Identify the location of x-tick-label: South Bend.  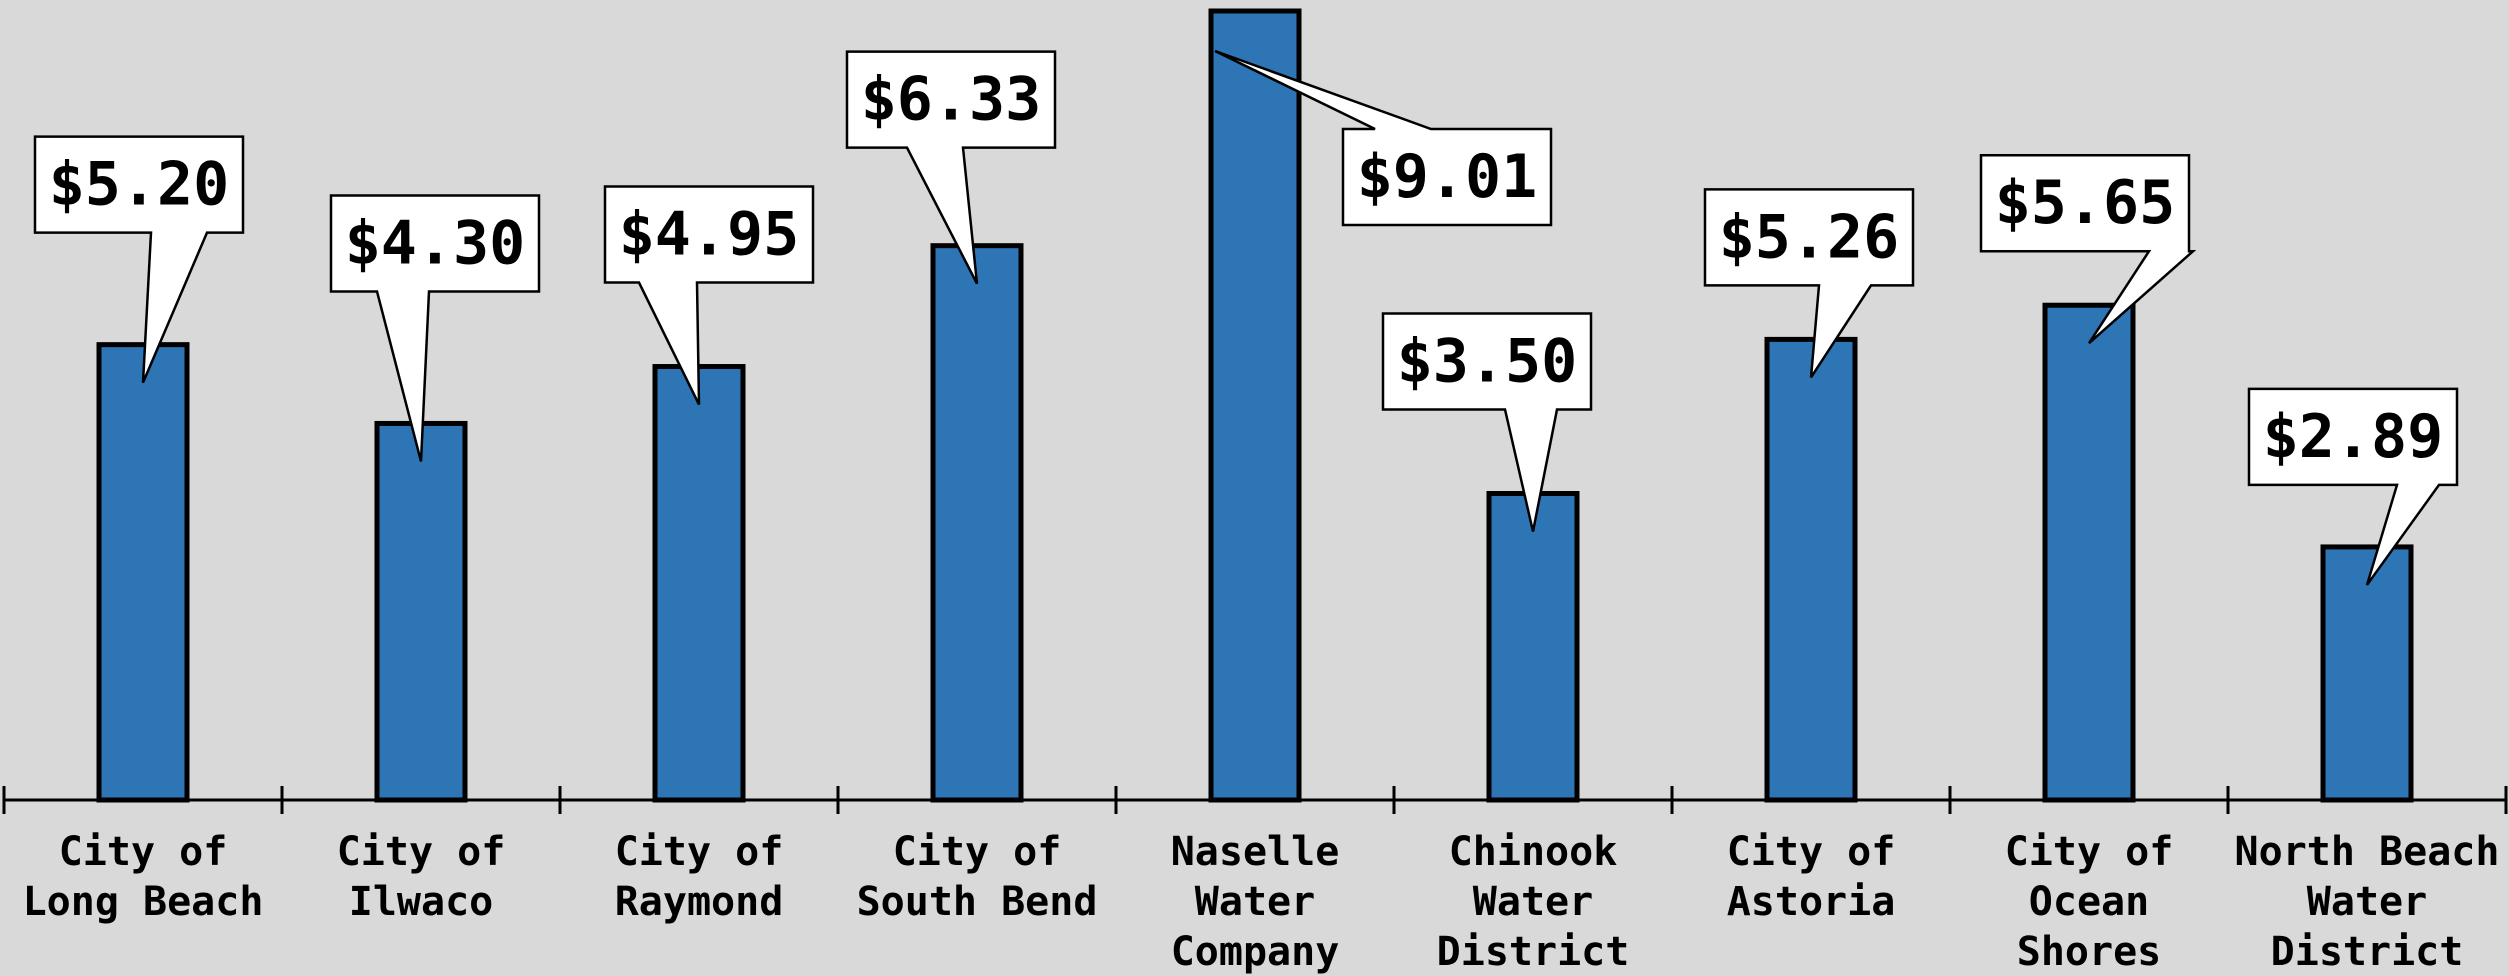
(977, 902).